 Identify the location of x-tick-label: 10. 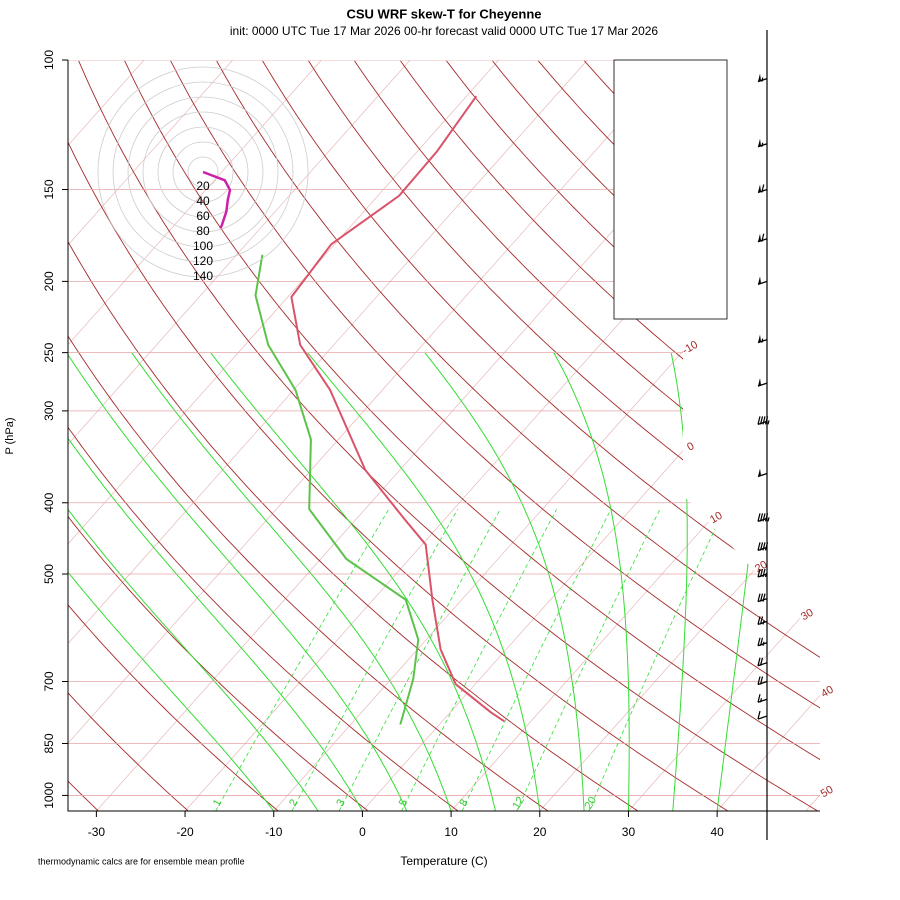
(451, 832).